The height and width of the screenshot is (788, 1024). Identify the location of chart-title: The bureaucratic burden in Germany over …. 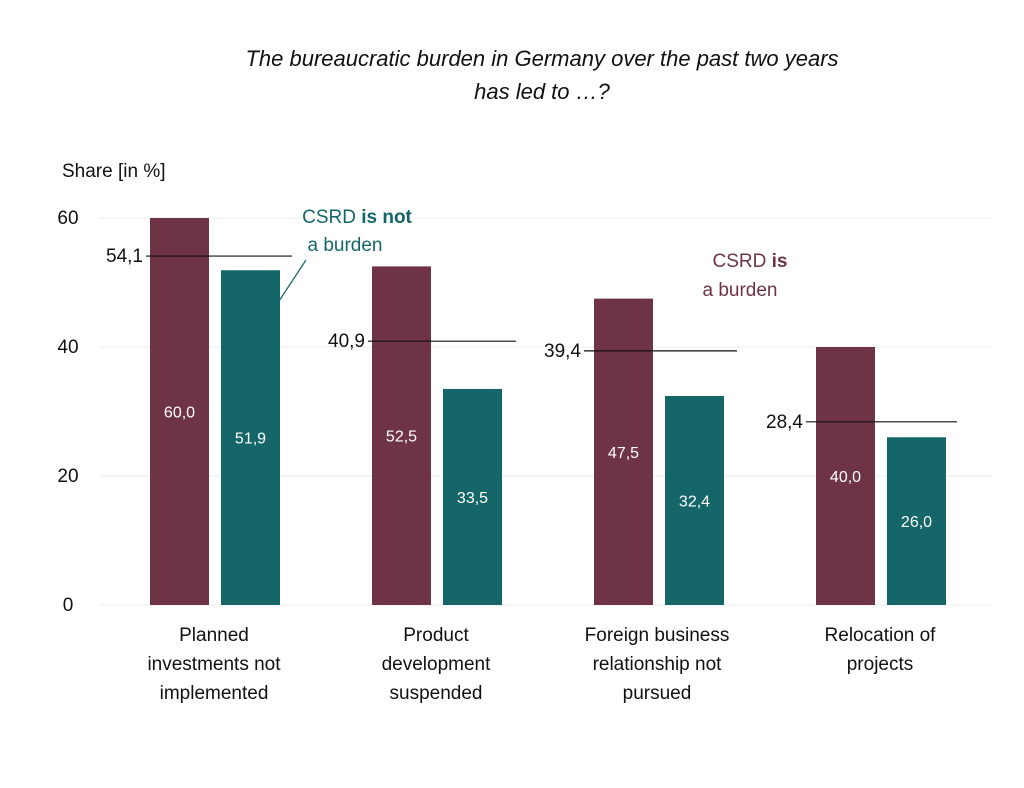
(541, 75).